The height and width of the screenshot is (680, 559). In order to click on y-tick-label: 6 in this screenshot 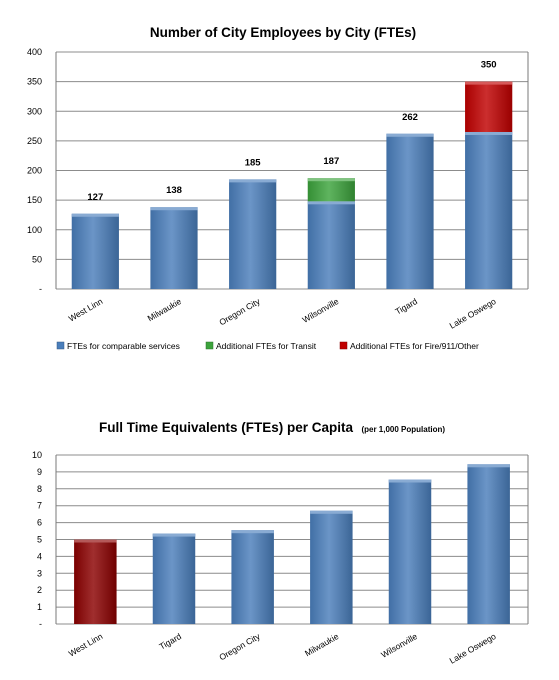, I will do `click(39, 523)`.